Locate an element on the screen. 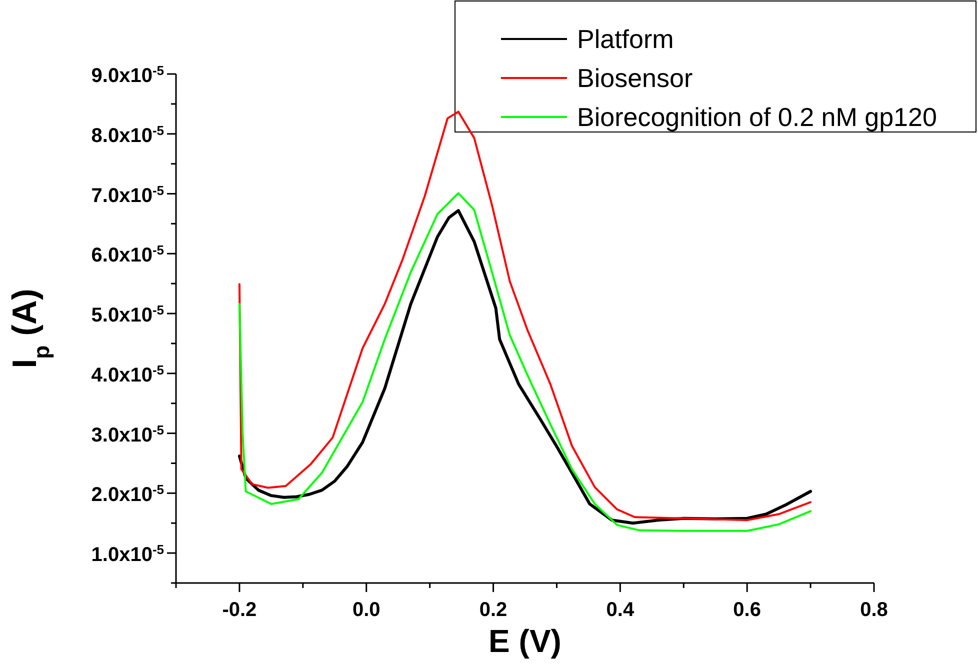  x-axis-title: E (V) is located at coordinates (525, 641).